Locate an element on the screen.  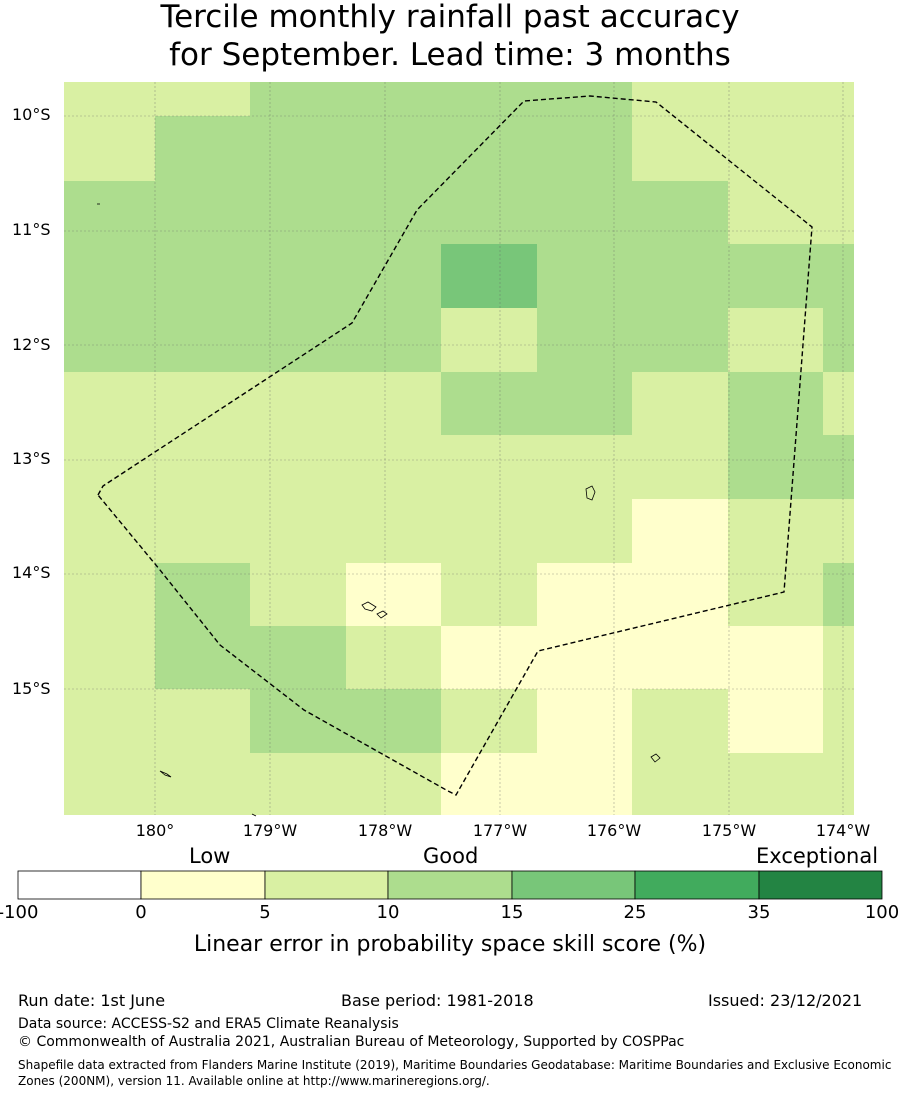
lat-label: 15°S is located at coordinates (31, 688).